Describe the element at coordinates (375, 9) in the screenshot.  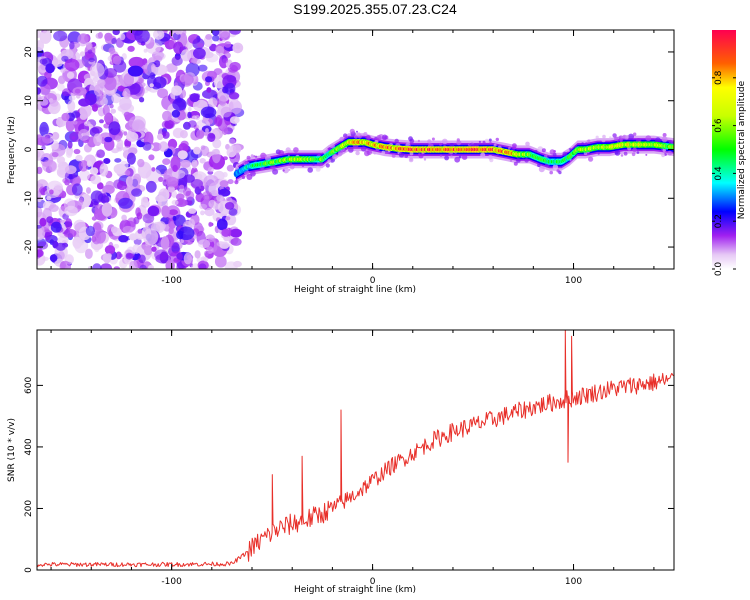
I see `chart-title: S199.2025.355.07.23.C24` at that location.